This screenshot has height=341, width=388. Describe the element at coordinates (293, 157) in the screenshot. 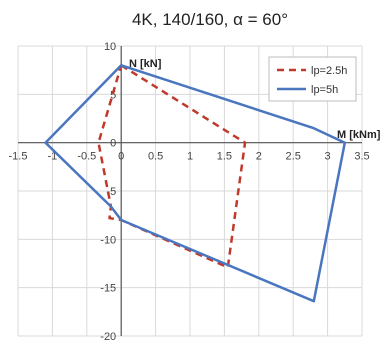

I see `x-tick-label: 2.5` at that location.